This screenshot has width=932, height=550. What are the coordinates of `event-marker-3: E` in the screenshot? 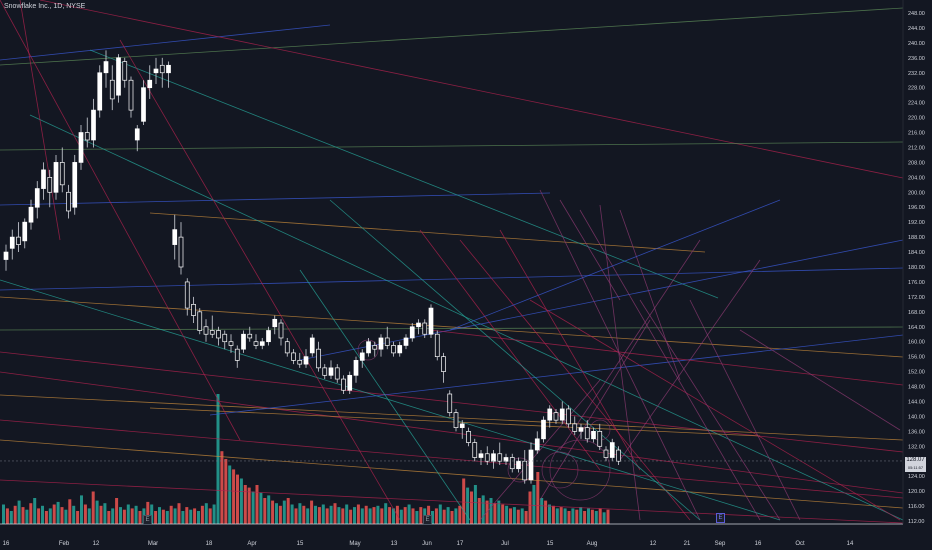 It's located at (720, 518).